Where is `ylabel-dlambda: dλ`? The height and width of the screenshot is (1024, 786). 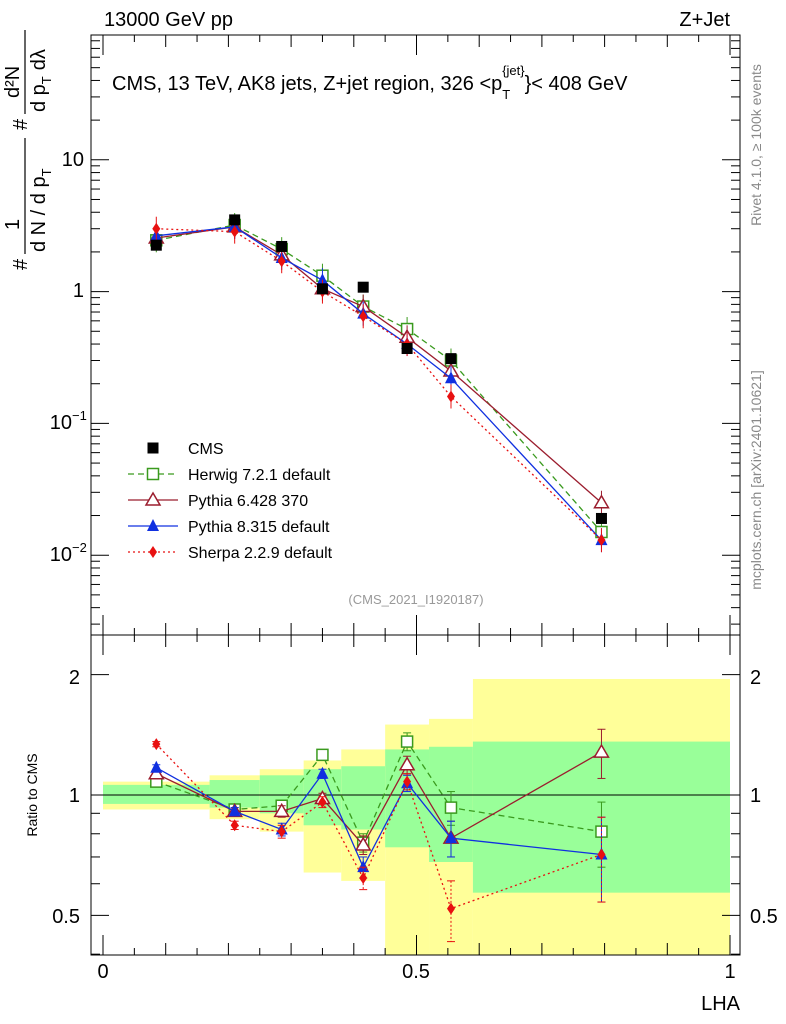
ylabel-dlambda: dλ is located at coordinates (39, 59).